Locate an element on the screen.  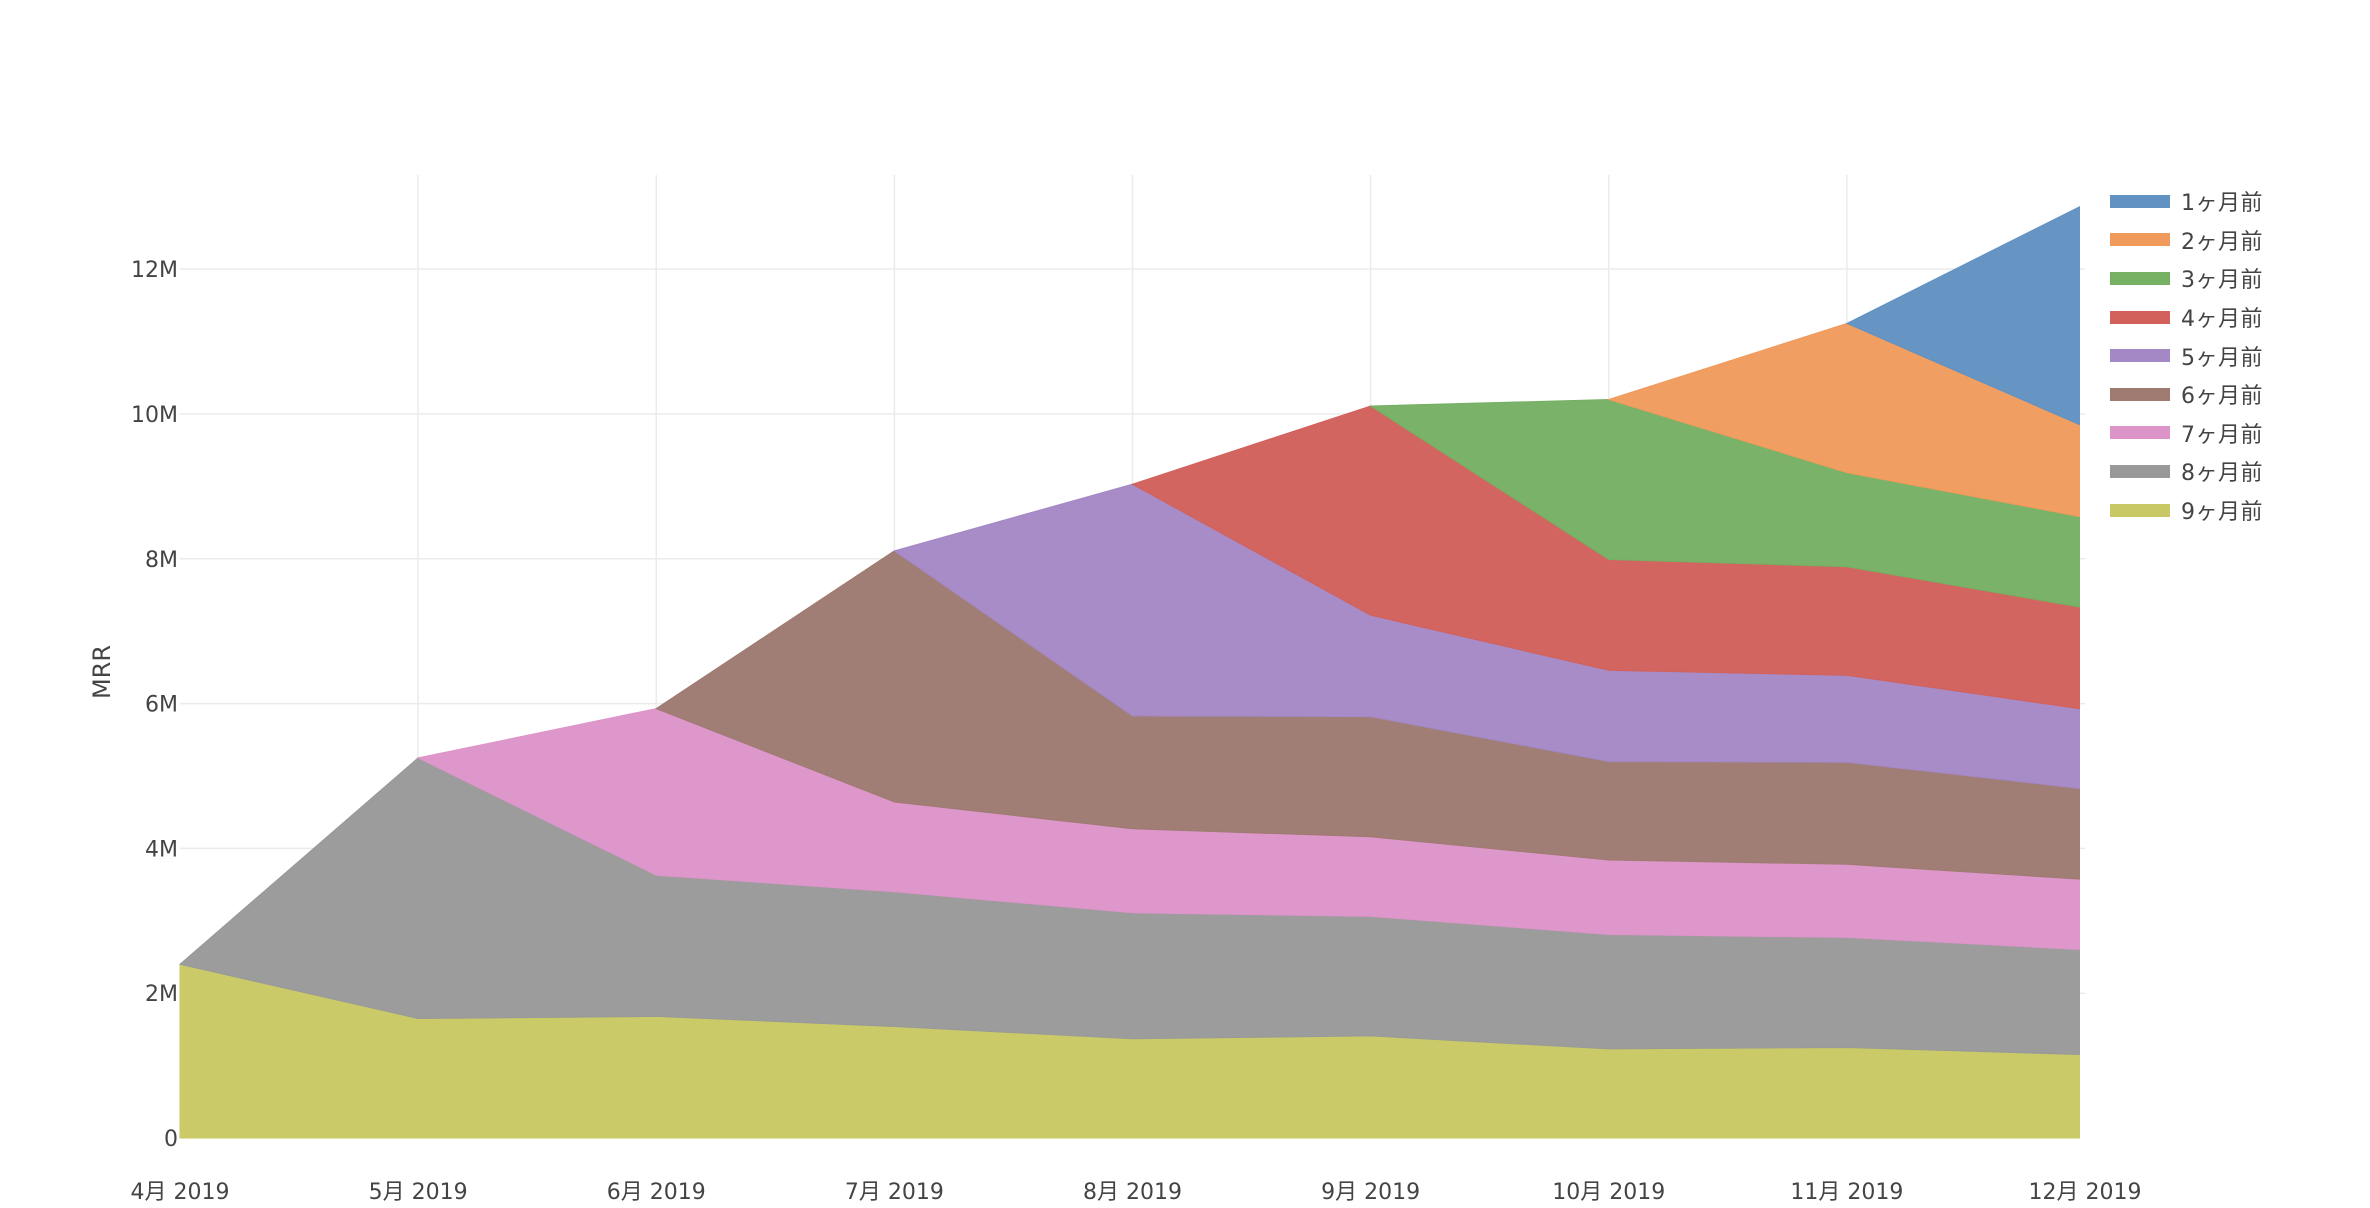
x-tick-label: 10月 2019 is located at coordinates (1608, 1192).